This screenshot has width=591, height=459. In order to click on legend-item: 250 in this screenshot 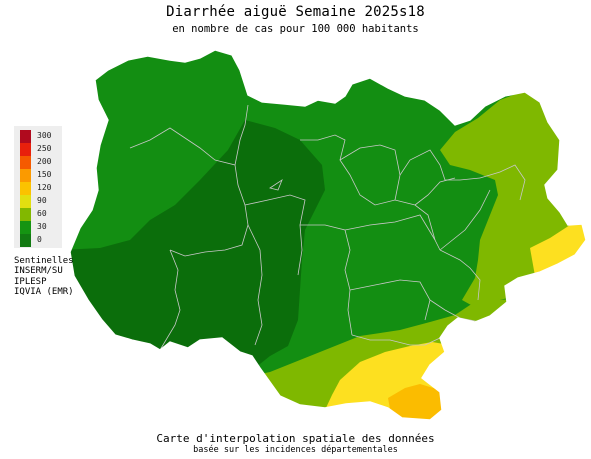, I will do `click(39, 149)`.